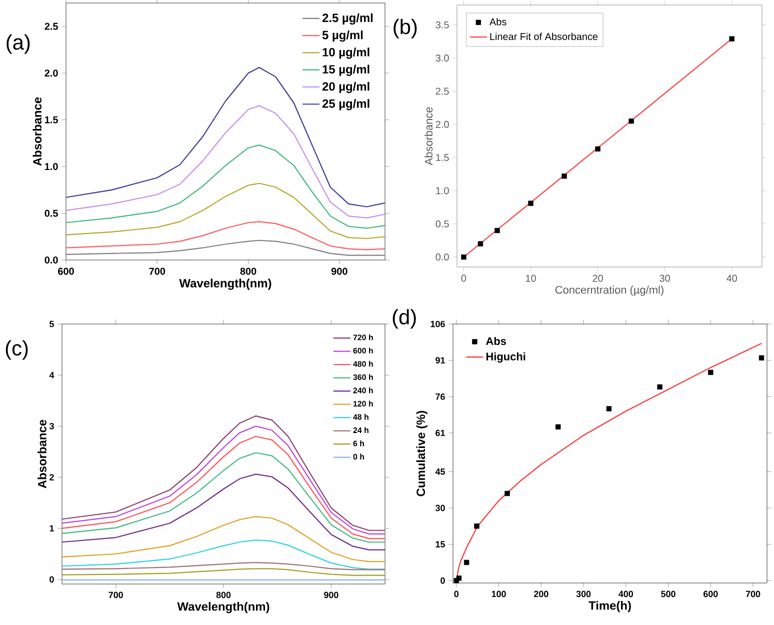 This screenshot has width=774, height=625. I want to click on x-axis-title: Time(h), so click(609, 606).